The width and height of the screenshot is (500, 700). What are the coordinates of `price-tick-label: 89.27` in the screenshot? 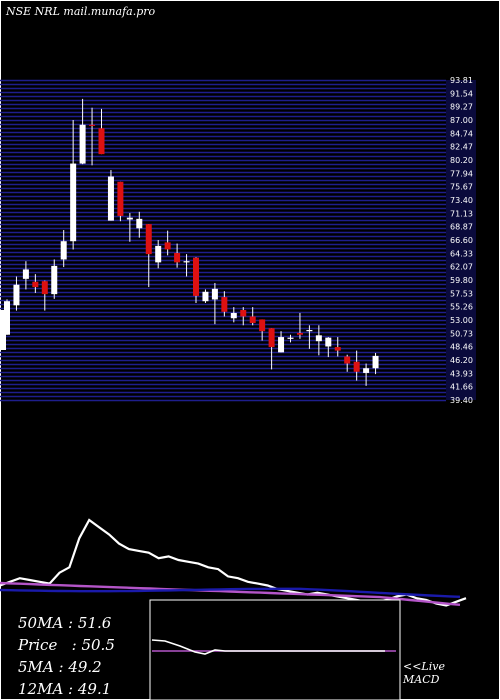 It's located at (461, 107).